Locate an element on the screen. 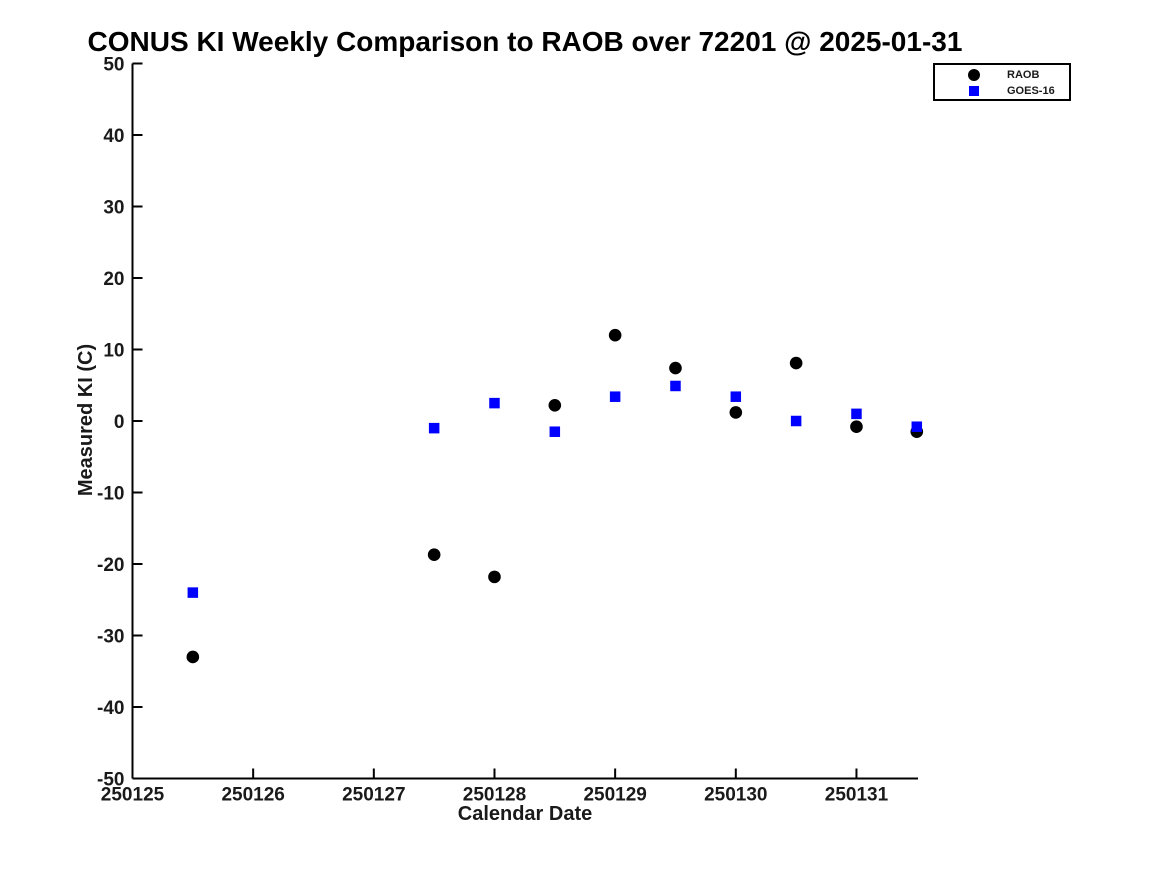  y-tick-label: 10 is located at coordinates (113, 351).